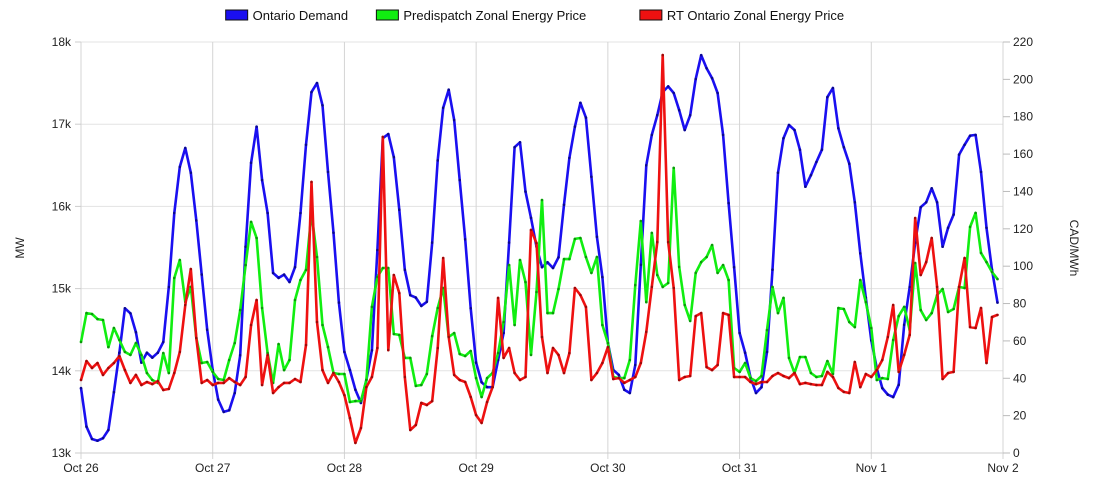 The width and height of the screenshot is (1100, 500). I want to click on right-tick-label: 120, so click(1023, 229).